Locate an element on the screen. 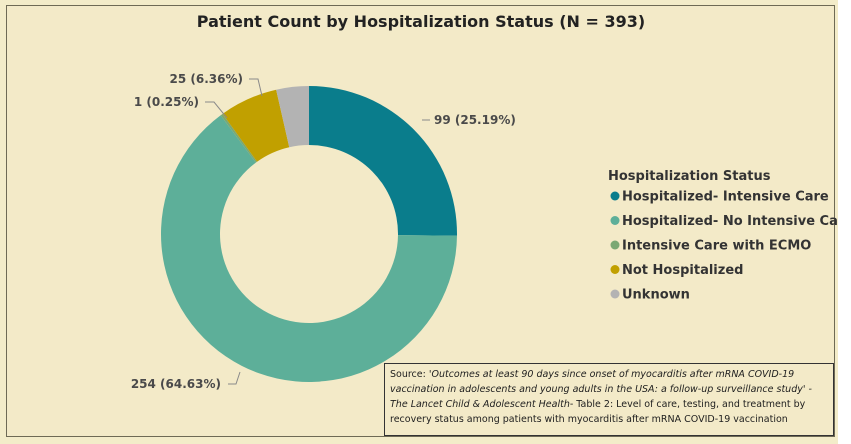  leader-line-not-hospitalized is located at coordinates (256, 87).